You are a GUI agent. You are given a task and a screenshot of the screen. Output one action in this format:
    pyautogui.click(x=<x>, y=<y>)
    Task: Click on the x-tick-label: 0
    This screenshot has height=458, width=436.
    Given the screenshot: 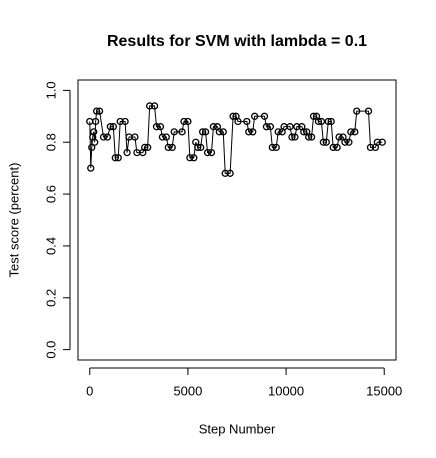 What is the action you would take?
    pyautogui.click(x=89, y=390)
    